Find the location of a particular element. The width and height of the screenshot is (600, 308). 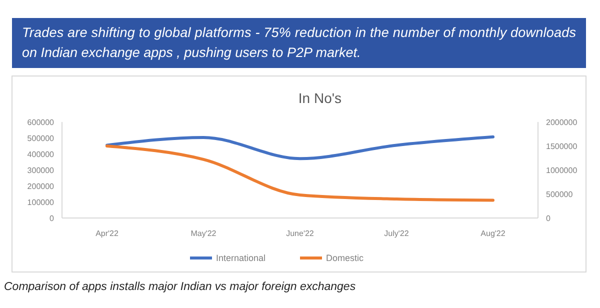

y2-tick-label: 2000000 is located at coordinates (562, 122).